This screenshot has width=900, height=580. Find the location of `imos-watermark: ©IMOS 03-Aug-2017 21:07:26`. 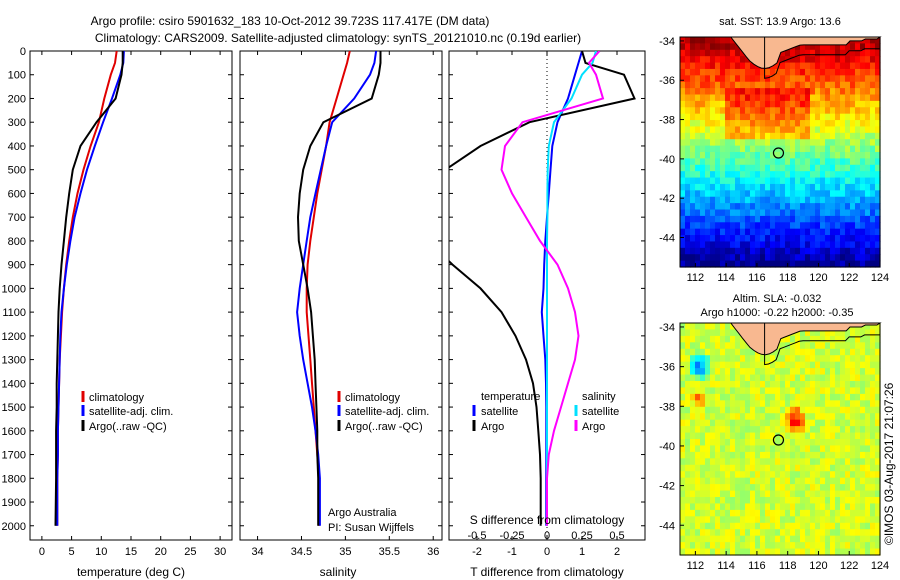

imos-watermark: ©IMOS 03-Aug-2017 21:07:26 is located at coordinates (889, 463).